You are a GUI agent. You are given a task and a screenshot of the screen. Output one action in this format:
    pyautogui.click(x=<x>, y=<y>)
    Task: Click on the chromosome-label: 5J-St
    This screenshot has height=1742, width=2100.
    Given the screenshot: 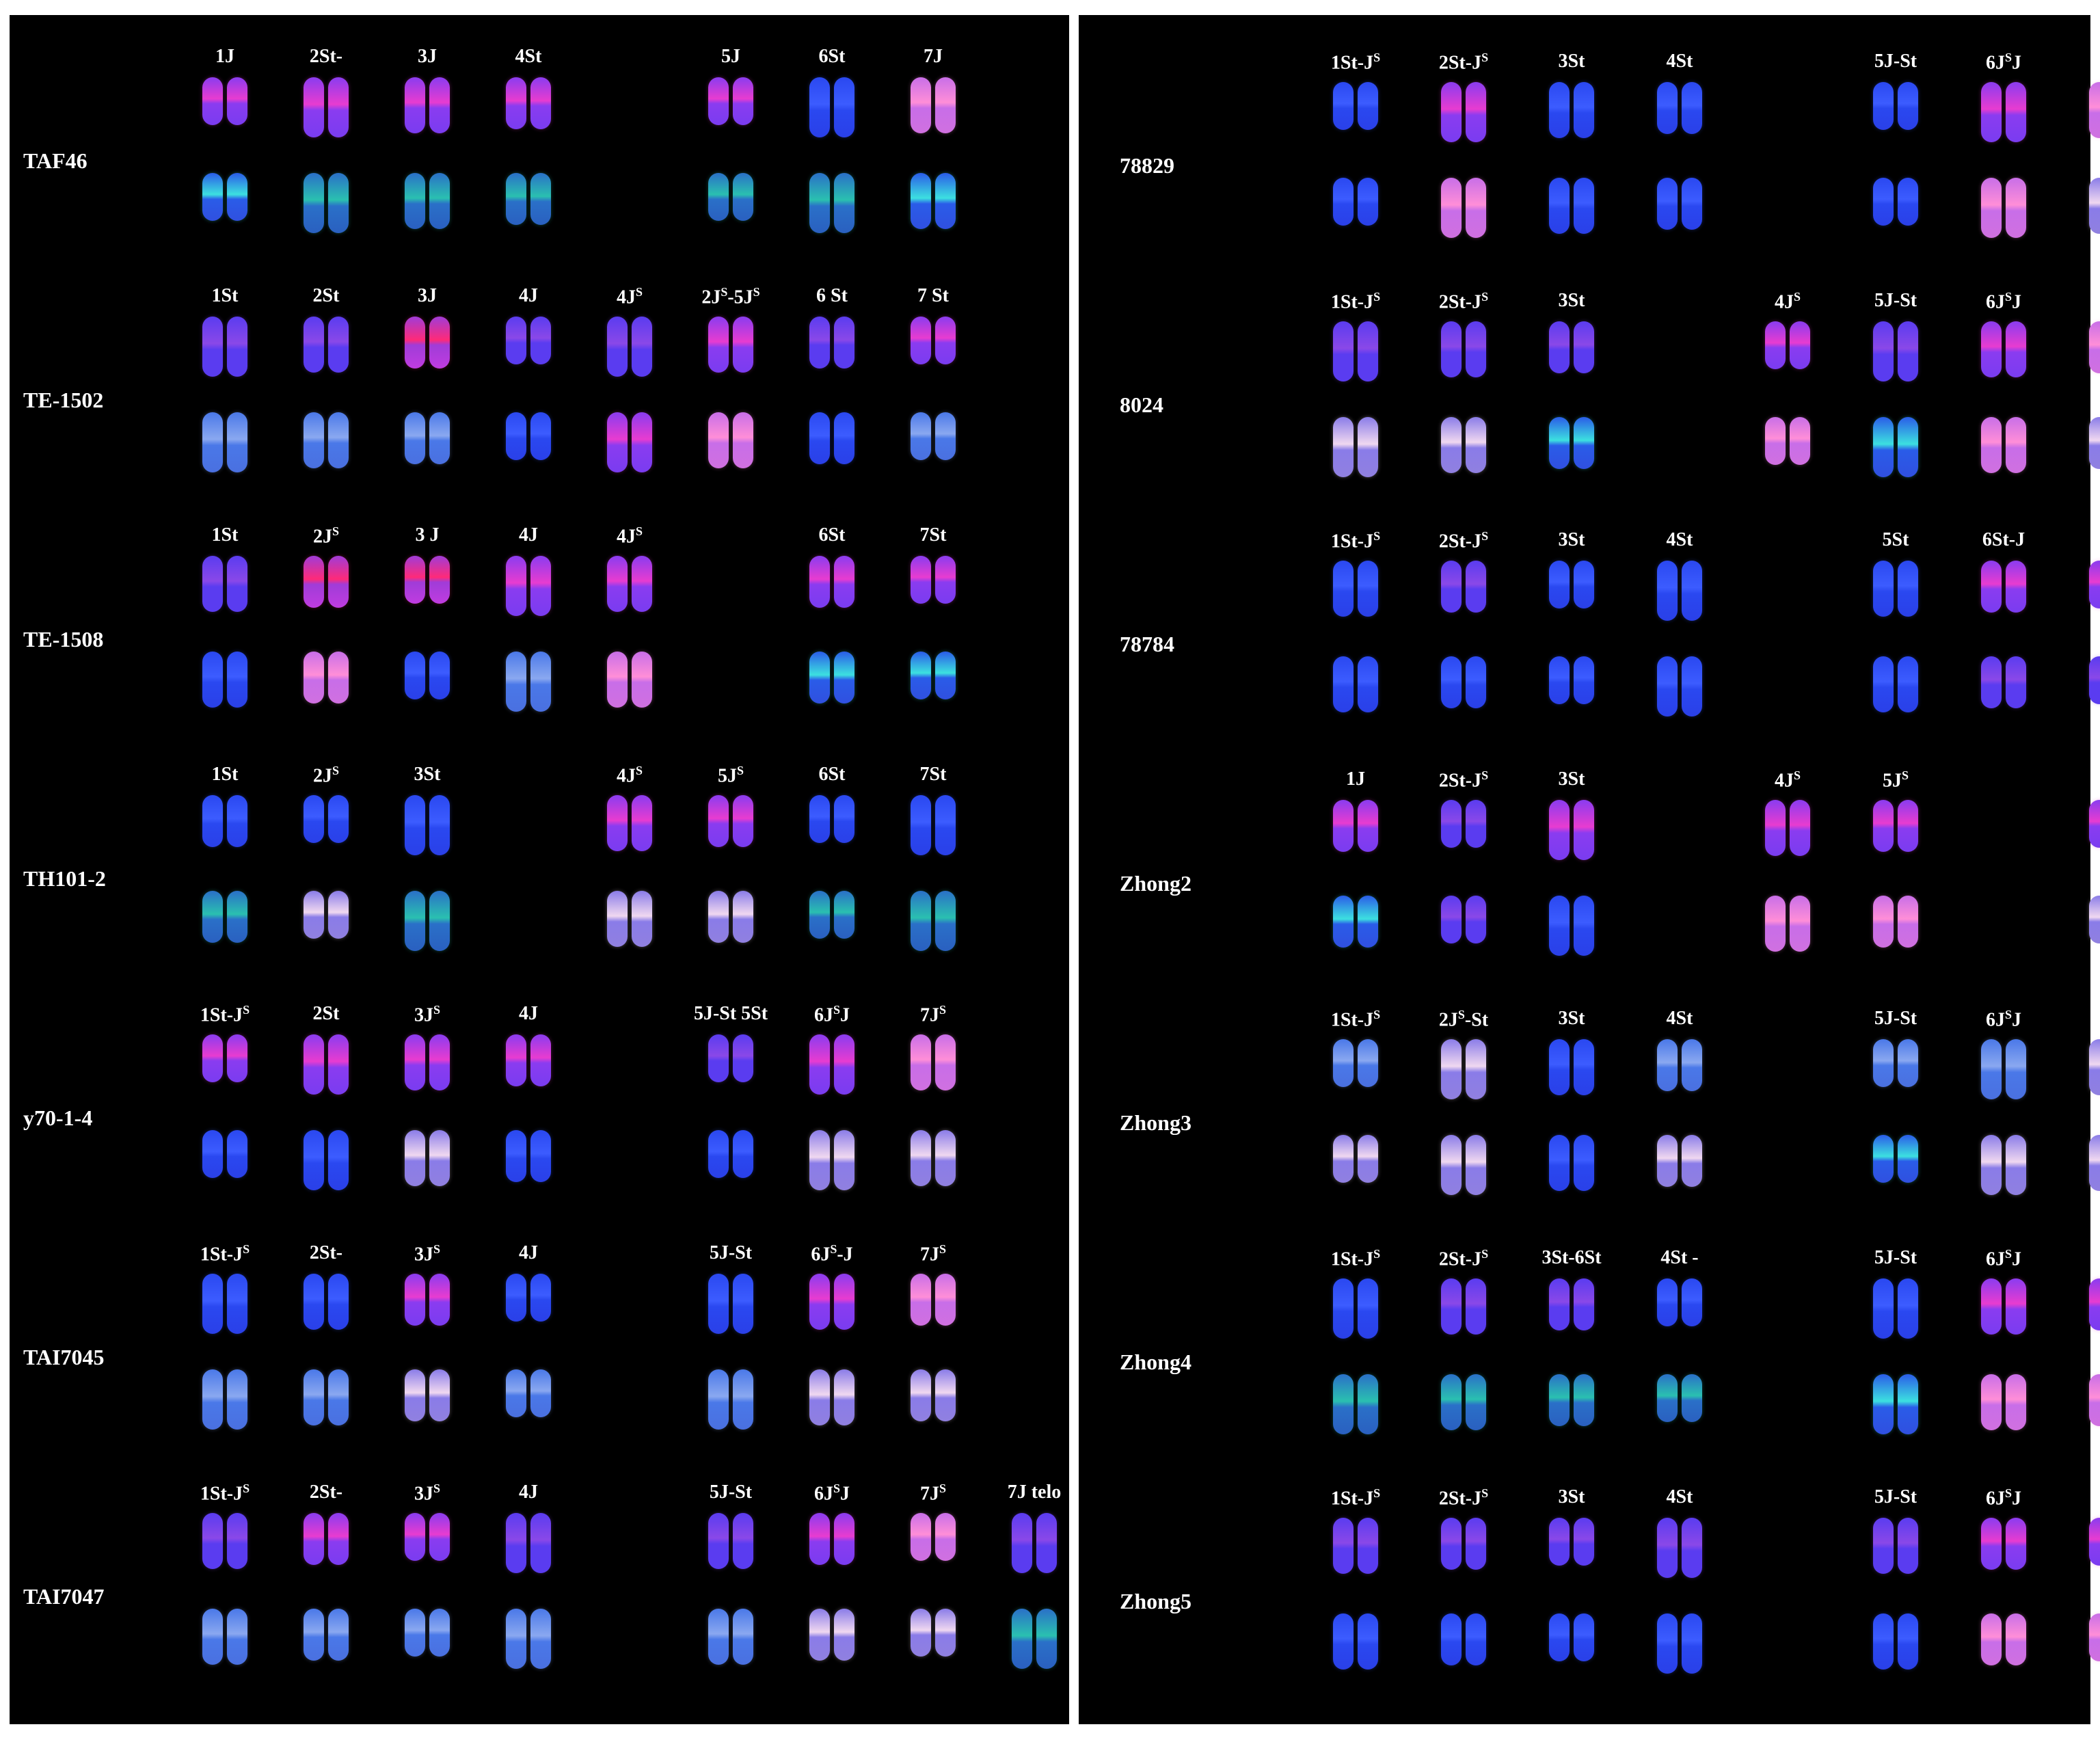 What is the action you would take?
    pyautogui.click(x=731, y=1252)
    